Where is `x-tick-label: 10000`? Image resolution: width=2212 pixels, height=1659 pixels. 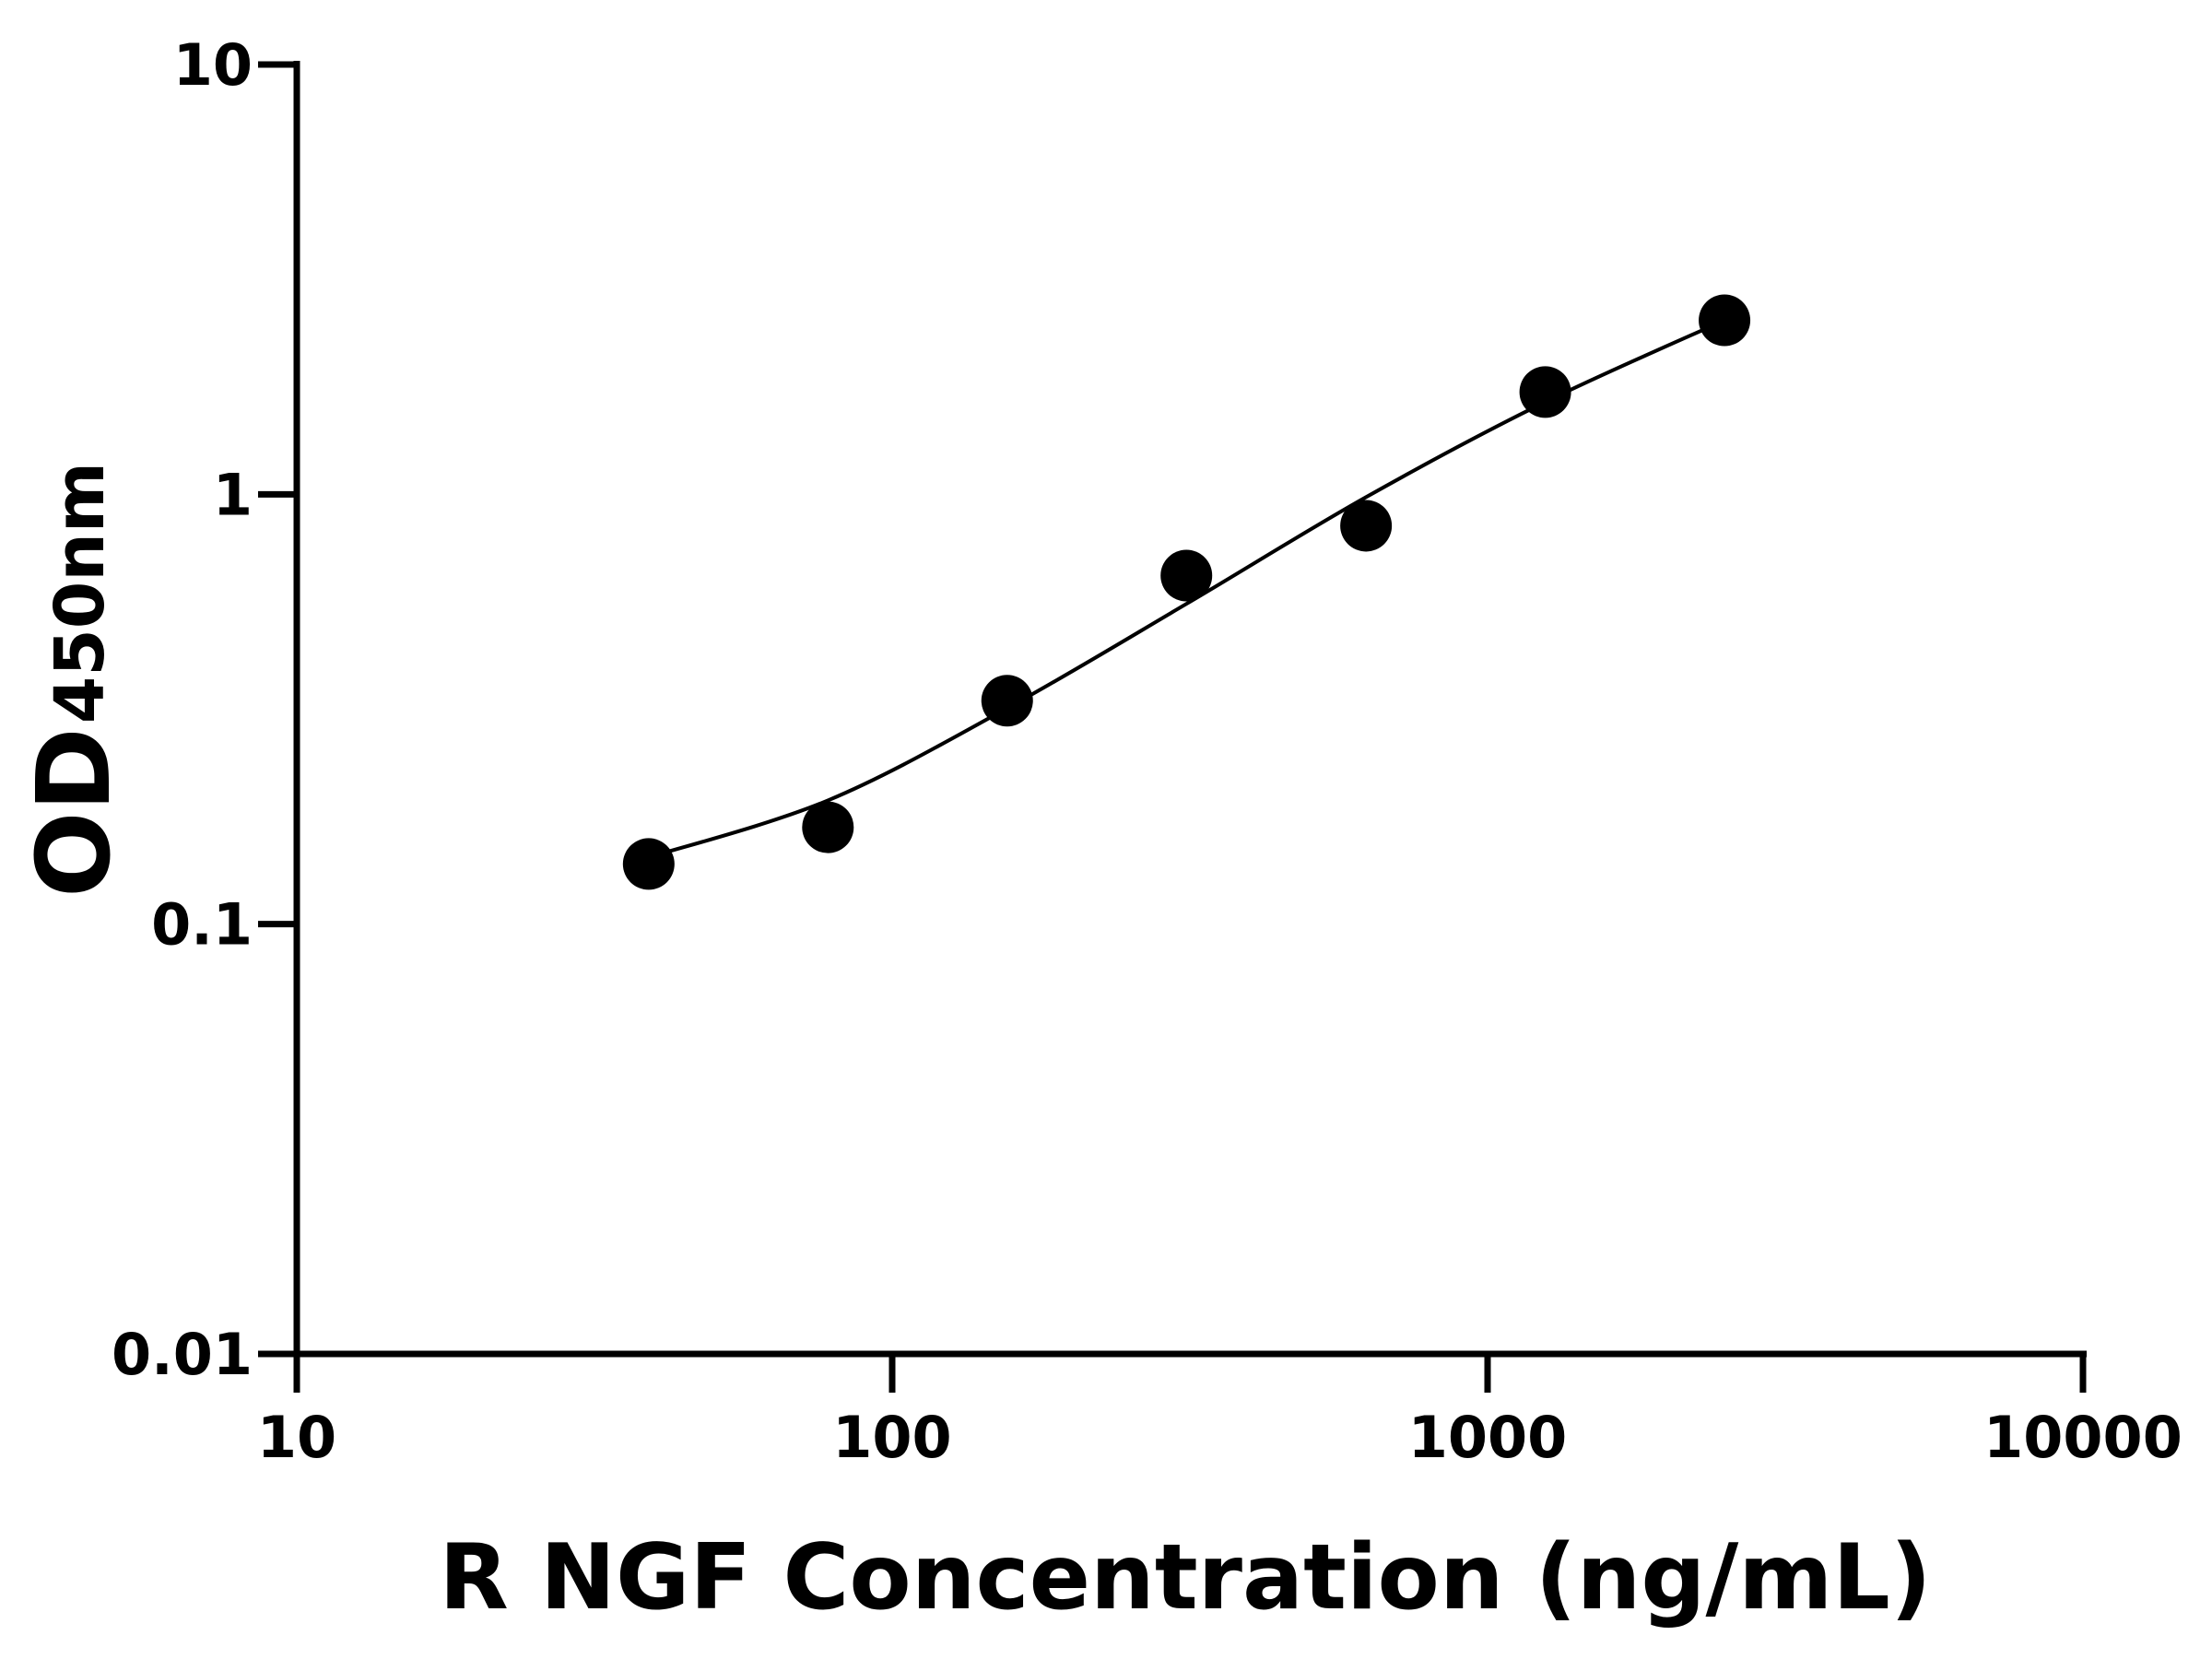
x-tick-label: 10000 is located at coordinates (2083, 1437).